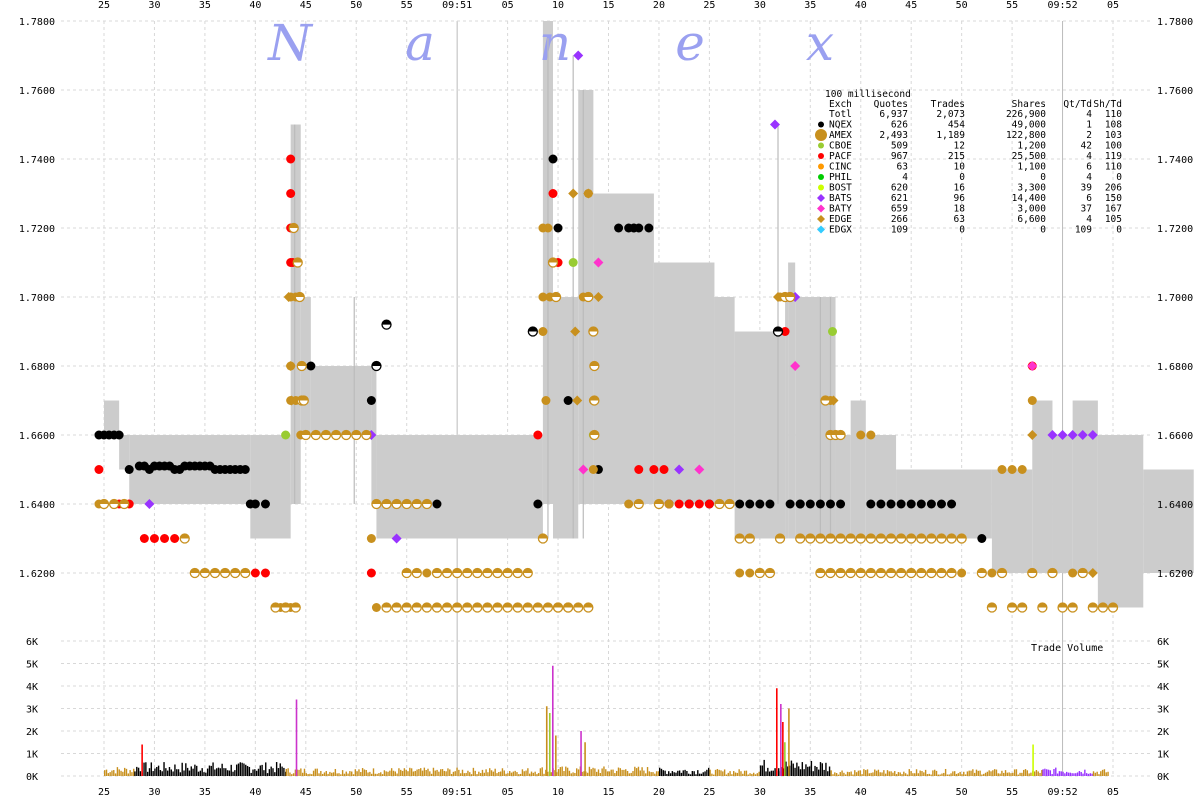 Image resolution: width=1200 pixels, height=800 pixels. I want to click on x-tick-label-top: 09:51, so click(457, 5).